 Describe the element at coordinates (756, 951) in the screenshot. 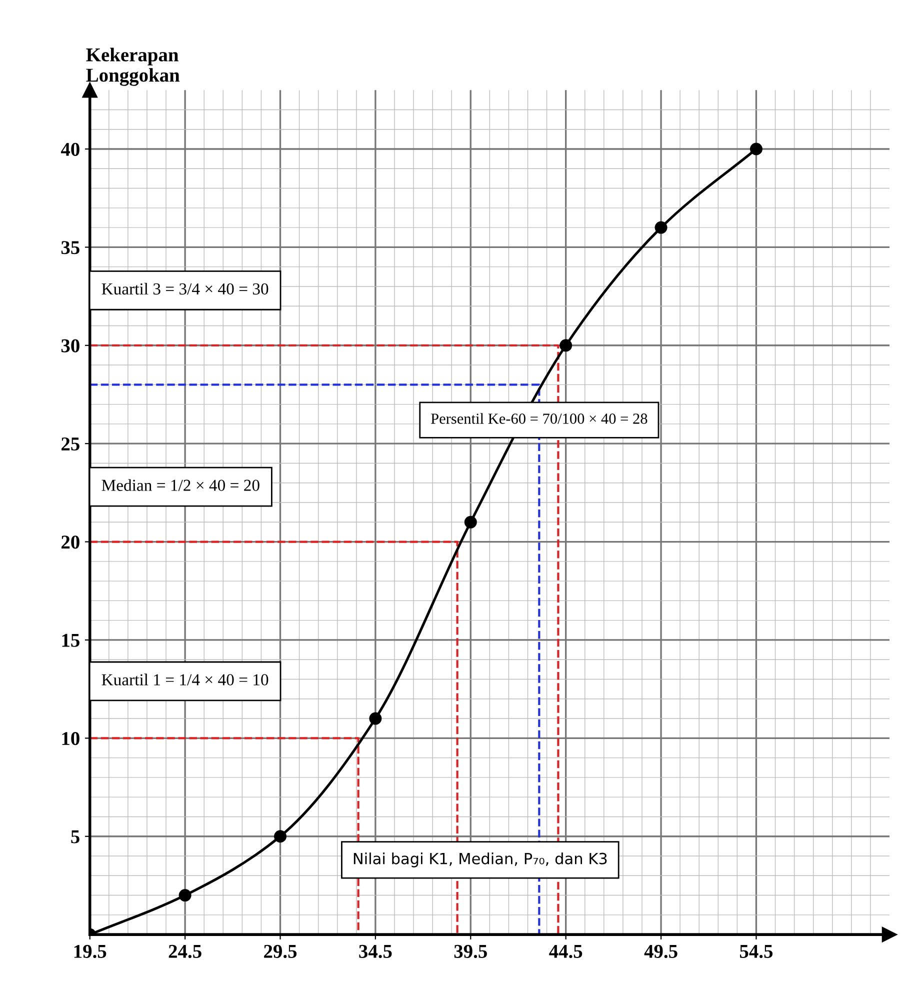

I see `x-tick-label: 54.5` at that location.